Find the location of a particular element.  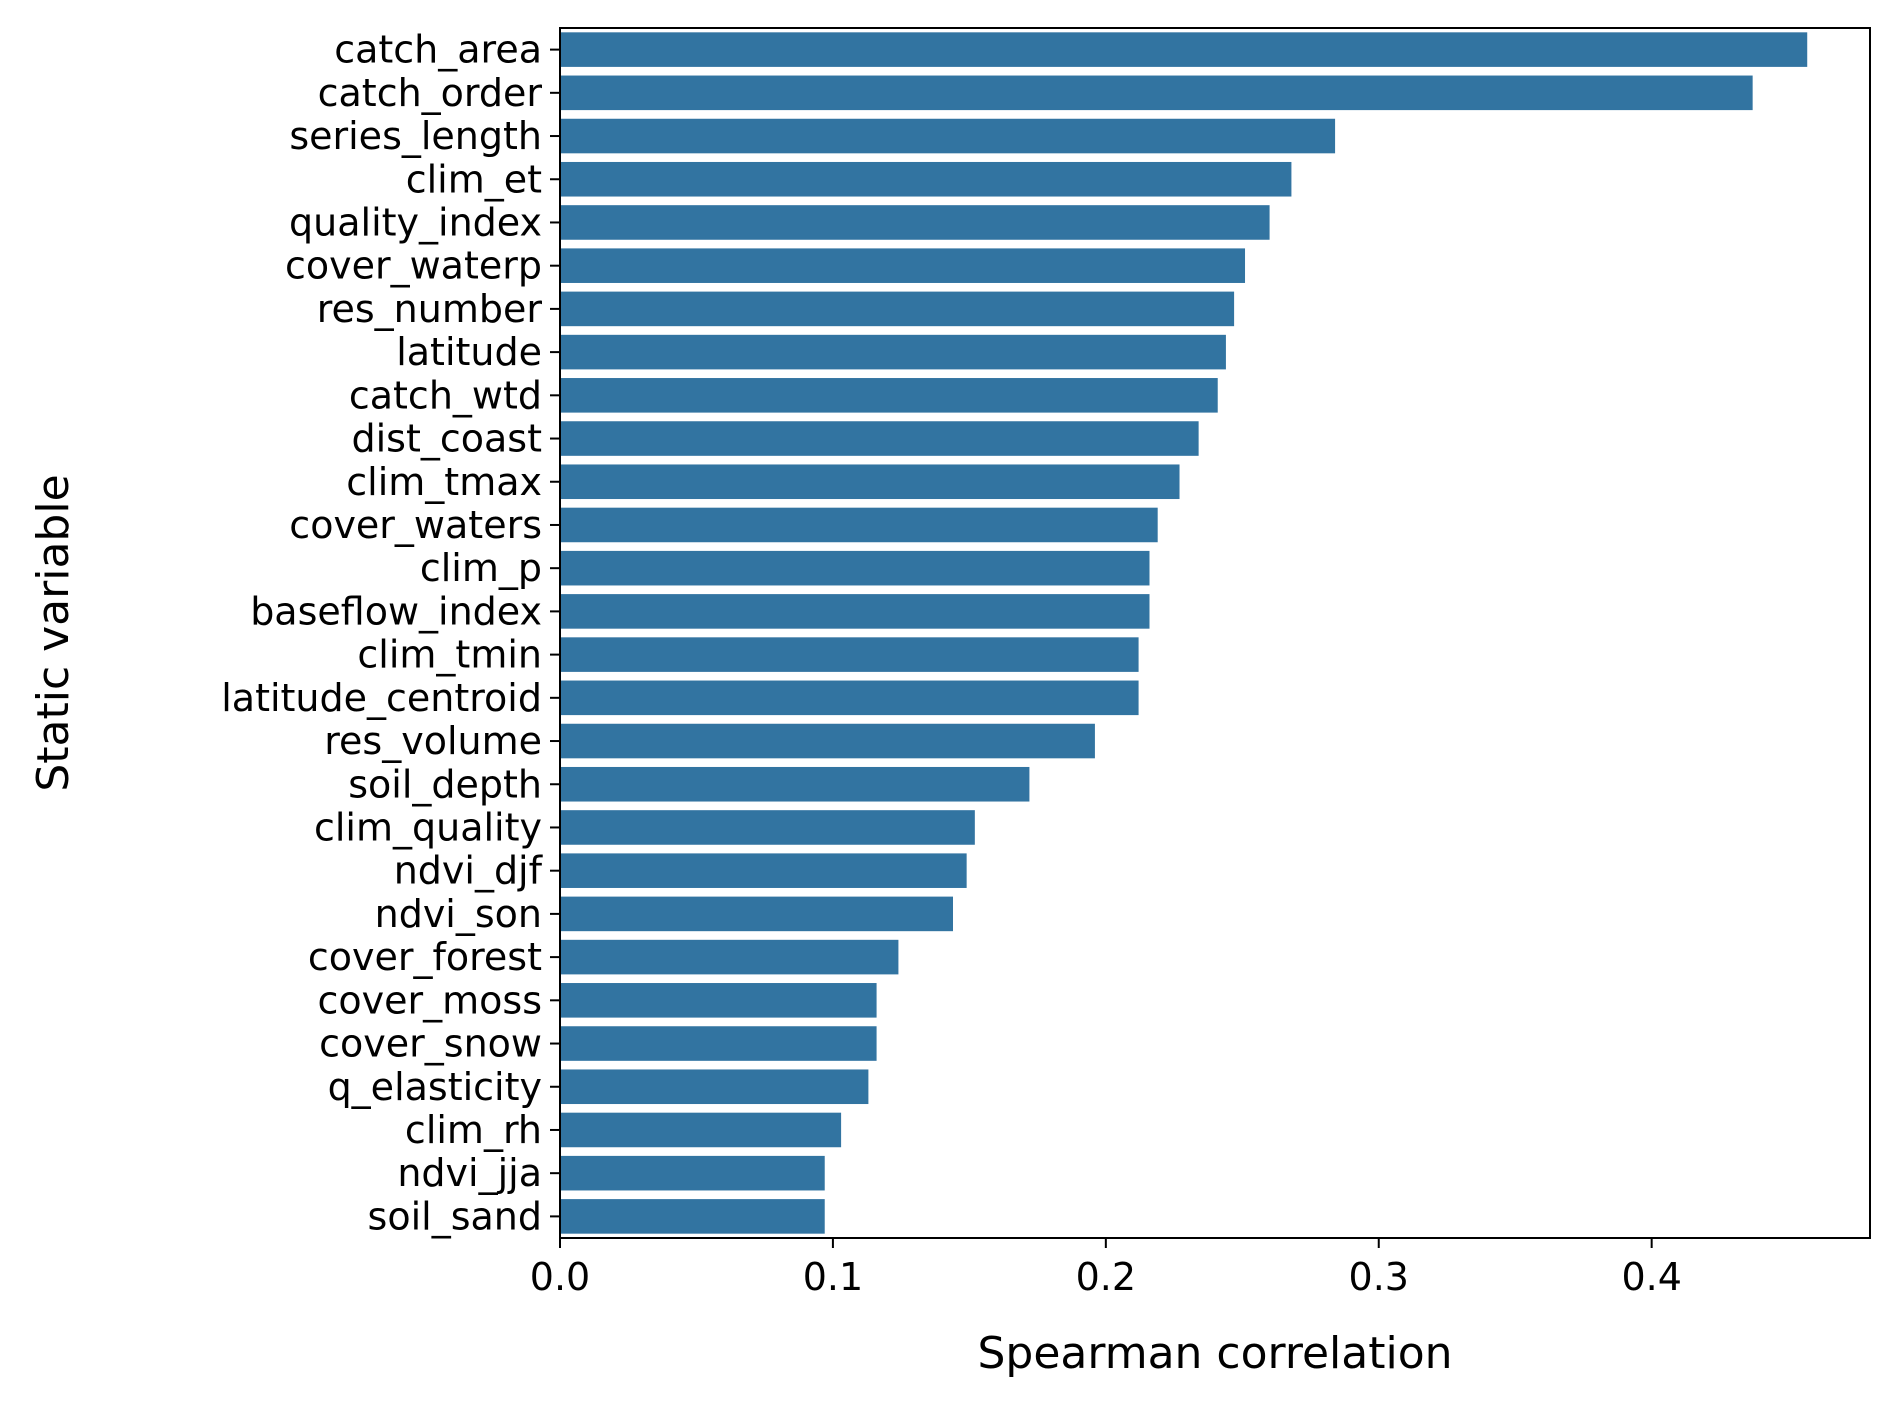

bar-ndvi_son is located at coordinates (756, 914).